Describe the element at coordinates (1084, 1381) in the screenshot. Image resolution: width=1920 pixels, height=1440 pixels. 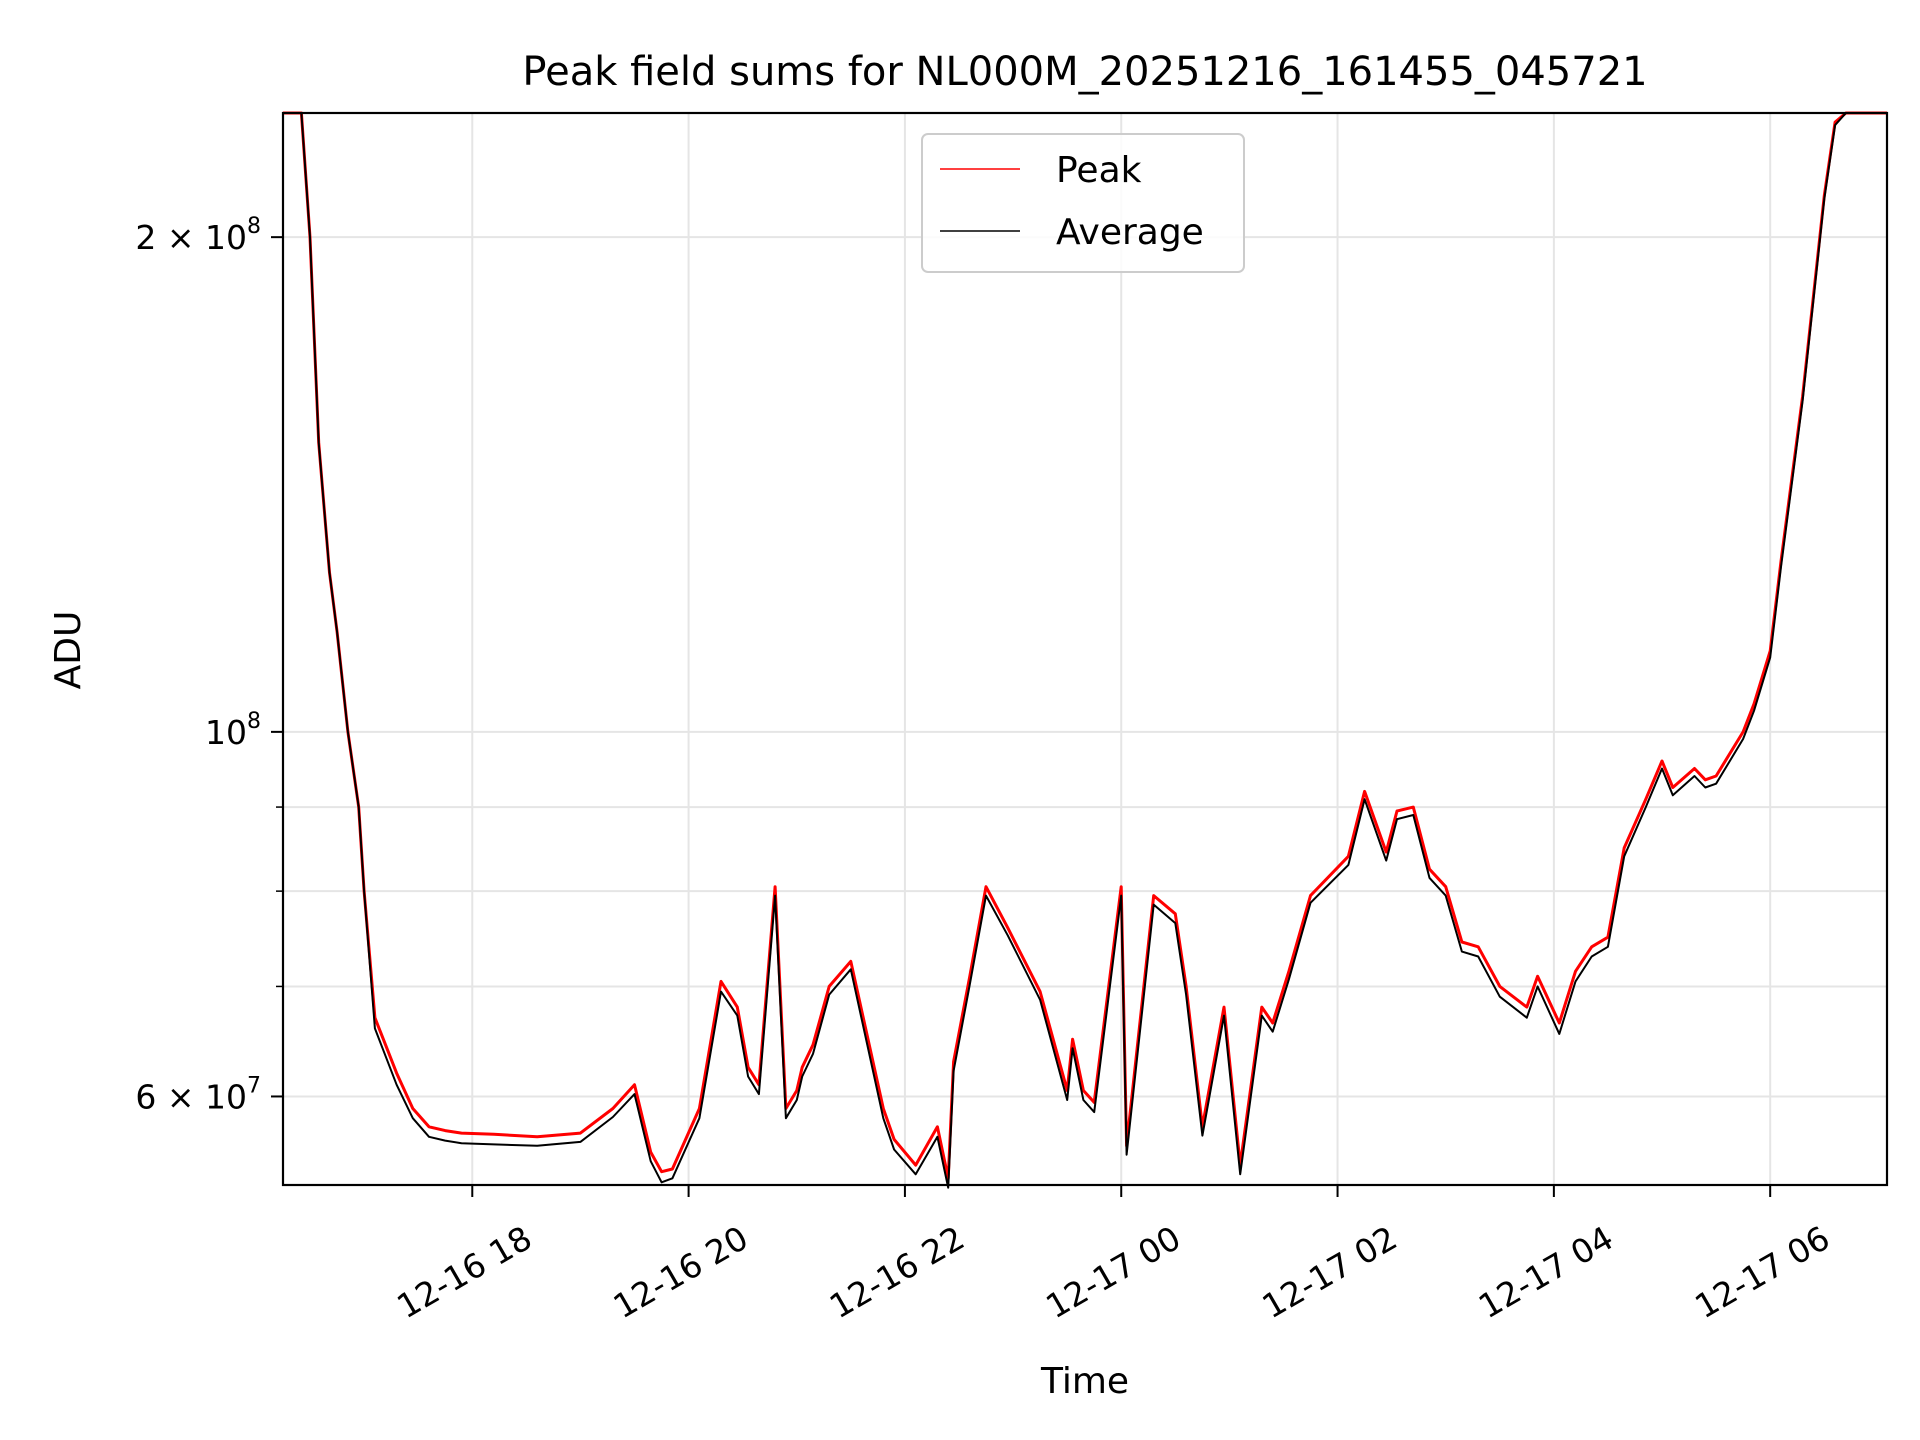
I see `x-axis-label: Time` at that location.